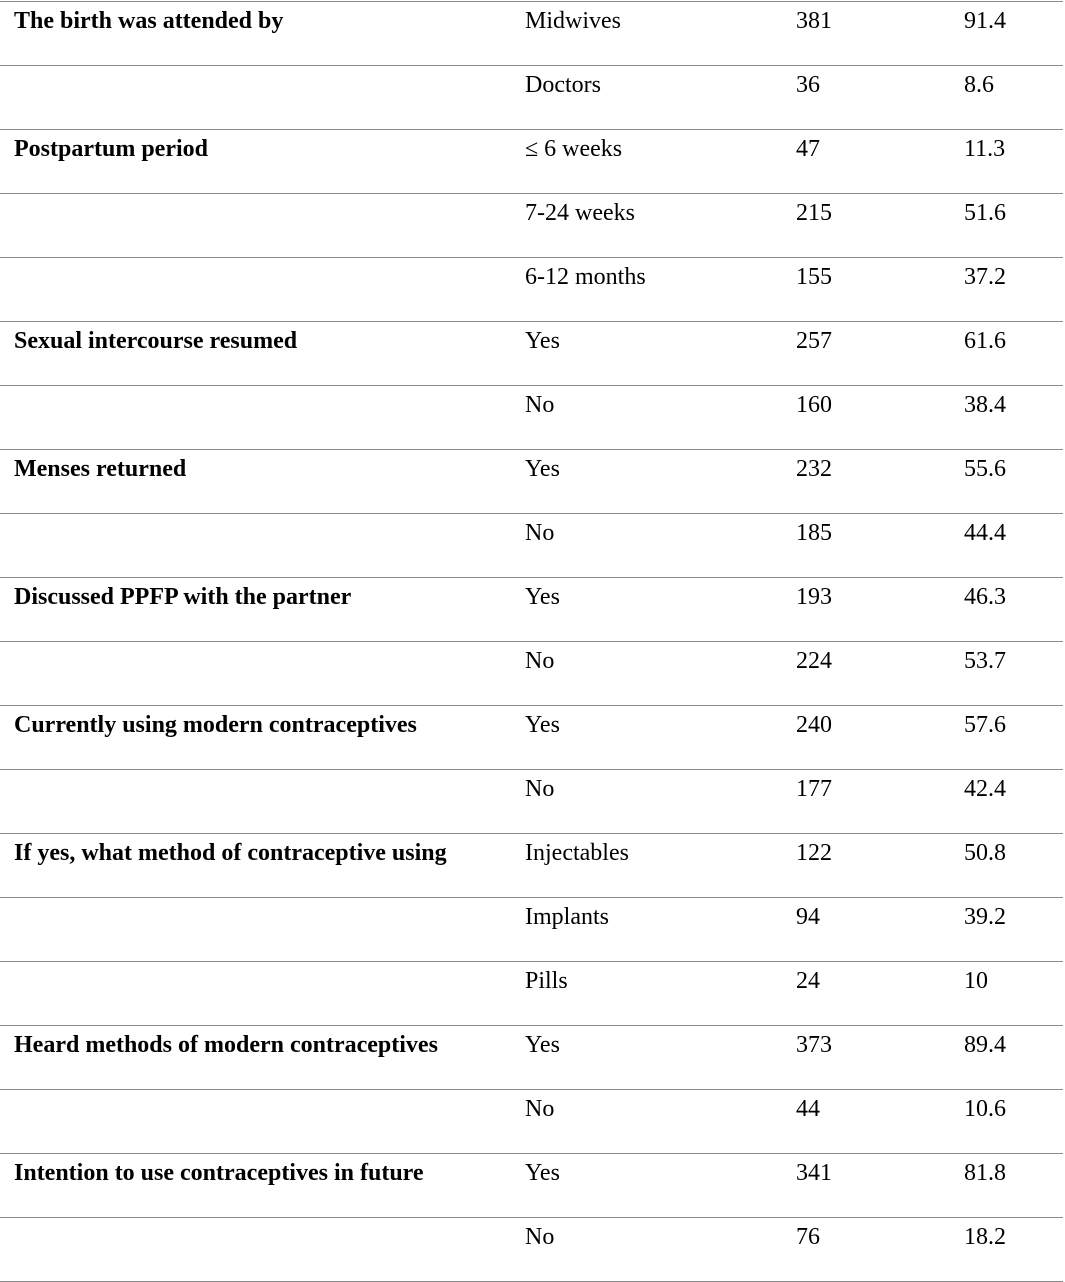  What do you see at coordinates (985, 469) in the screenshot?
I see `percent-cell: 55.6` at bounding box center [985, 469].